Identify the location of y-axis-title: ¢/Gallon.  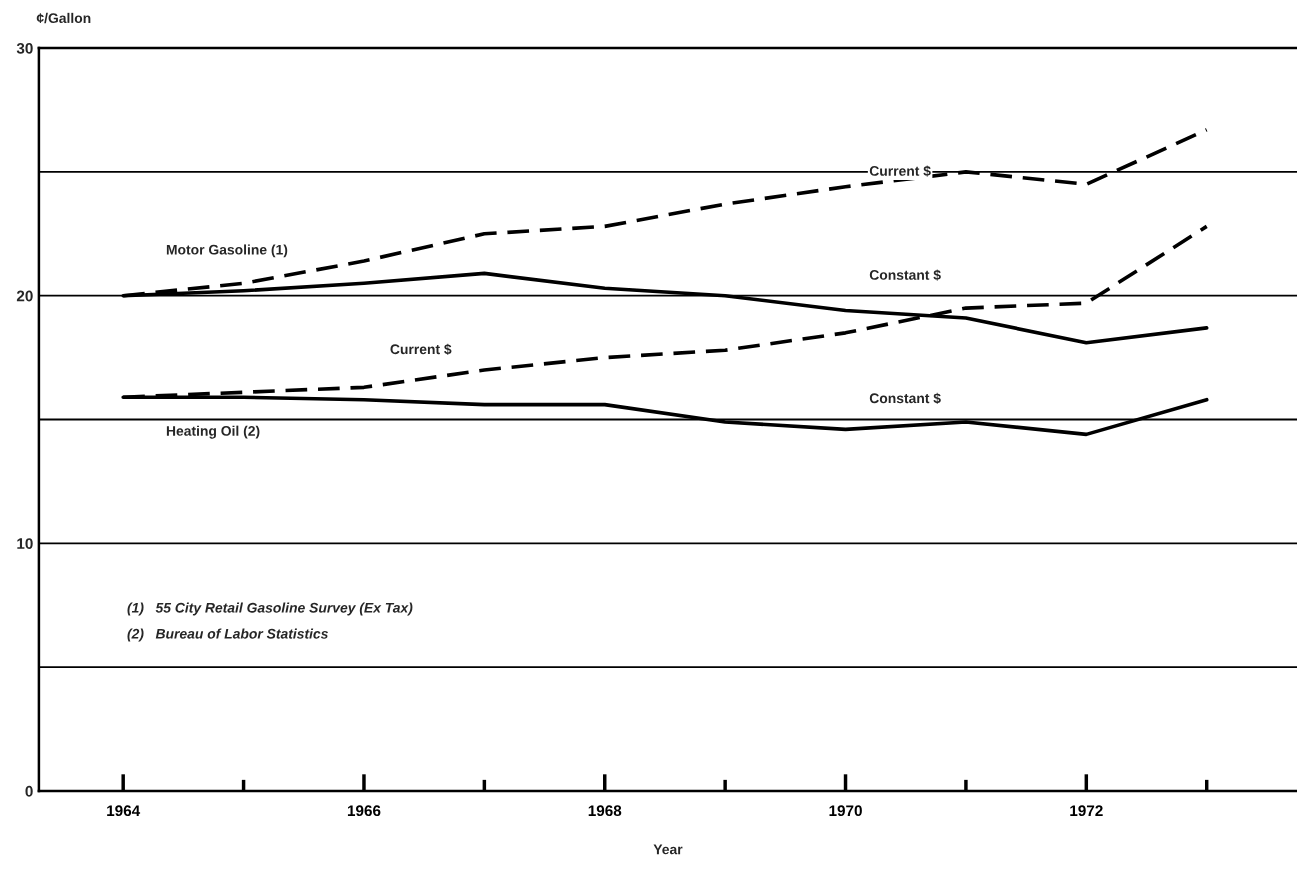
(63, 18).